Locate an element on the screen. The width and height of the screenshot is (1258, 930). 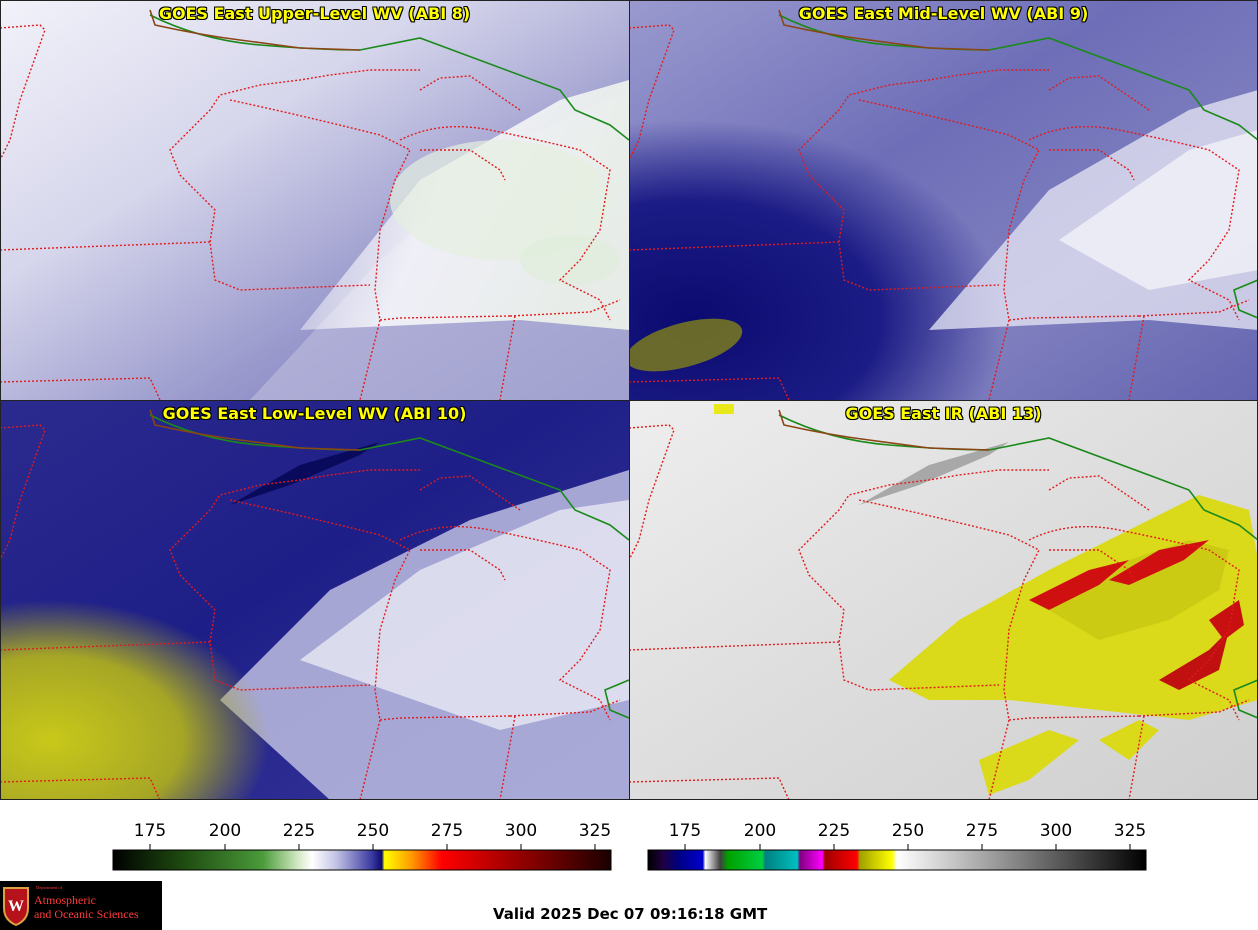
uw-crest-icon: W is located at coordinates (16, 906).